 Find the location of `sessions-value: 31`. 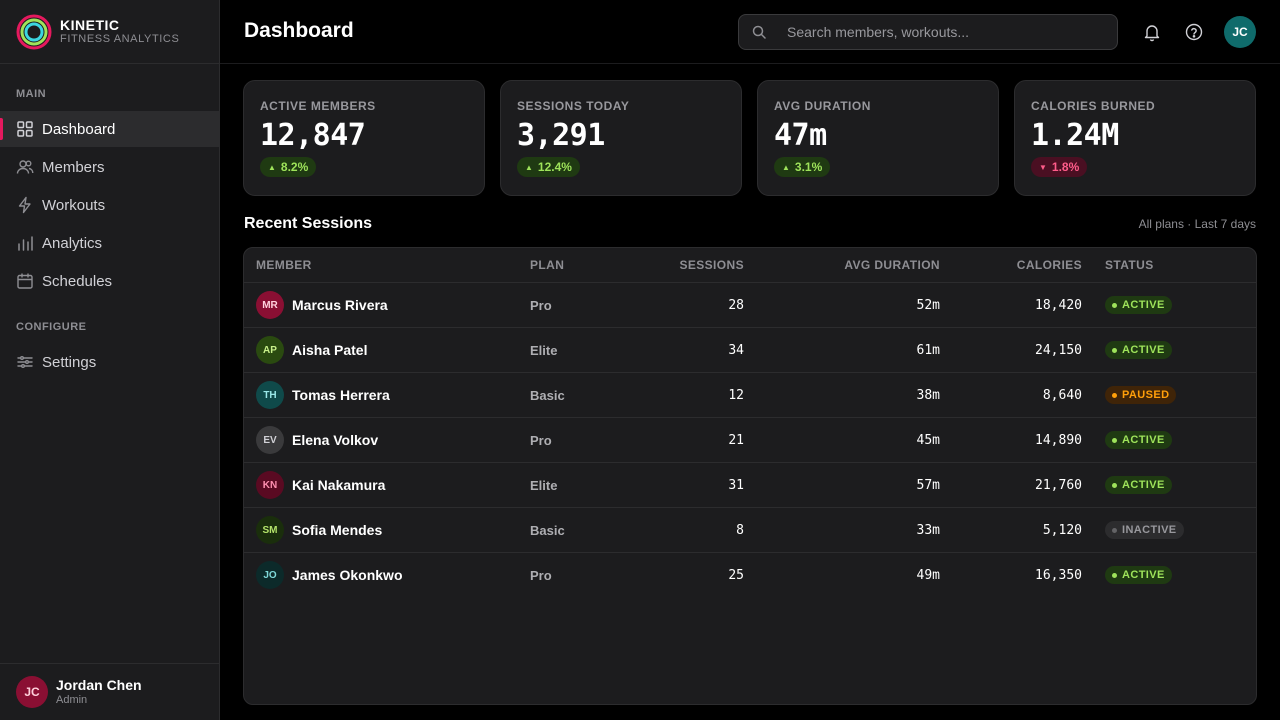

sessions-value: 31 is located at coordinates (736, 485).